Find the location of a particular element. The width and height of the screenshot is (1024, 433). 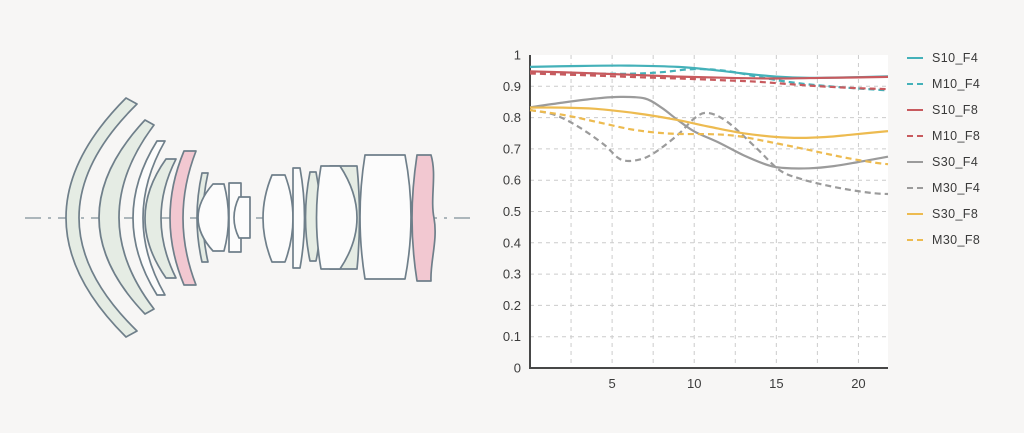

series-line-S30_F4 is located at coordinates (709, 132).